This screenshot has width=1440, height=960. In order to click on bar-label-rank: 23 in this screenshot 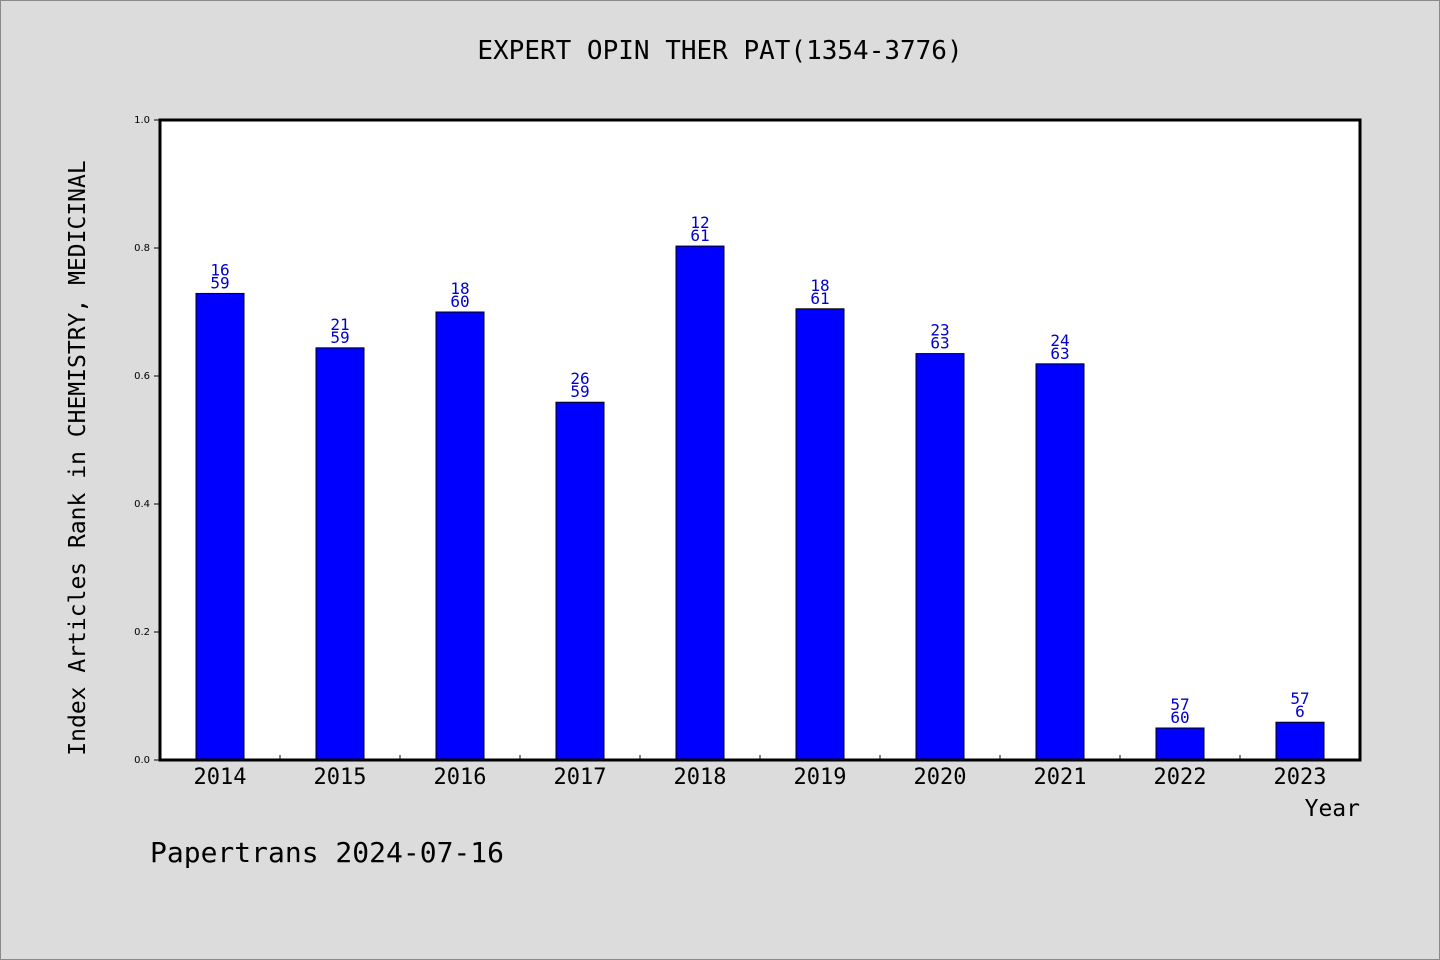, I will do `click(939, 330)`.